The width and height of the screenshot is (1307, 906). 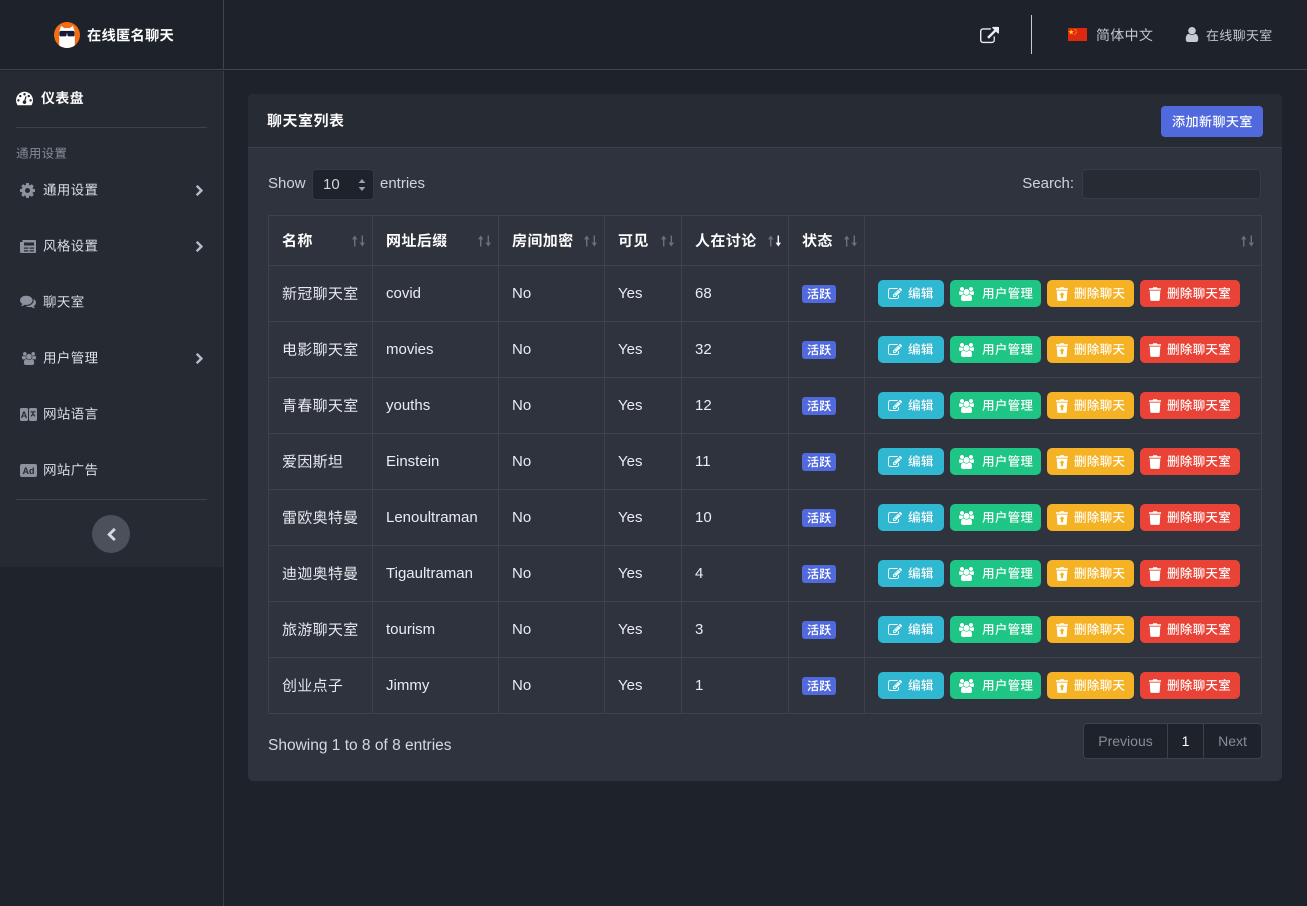 I want to click on svg-text: A, so click(x=24, y=415).